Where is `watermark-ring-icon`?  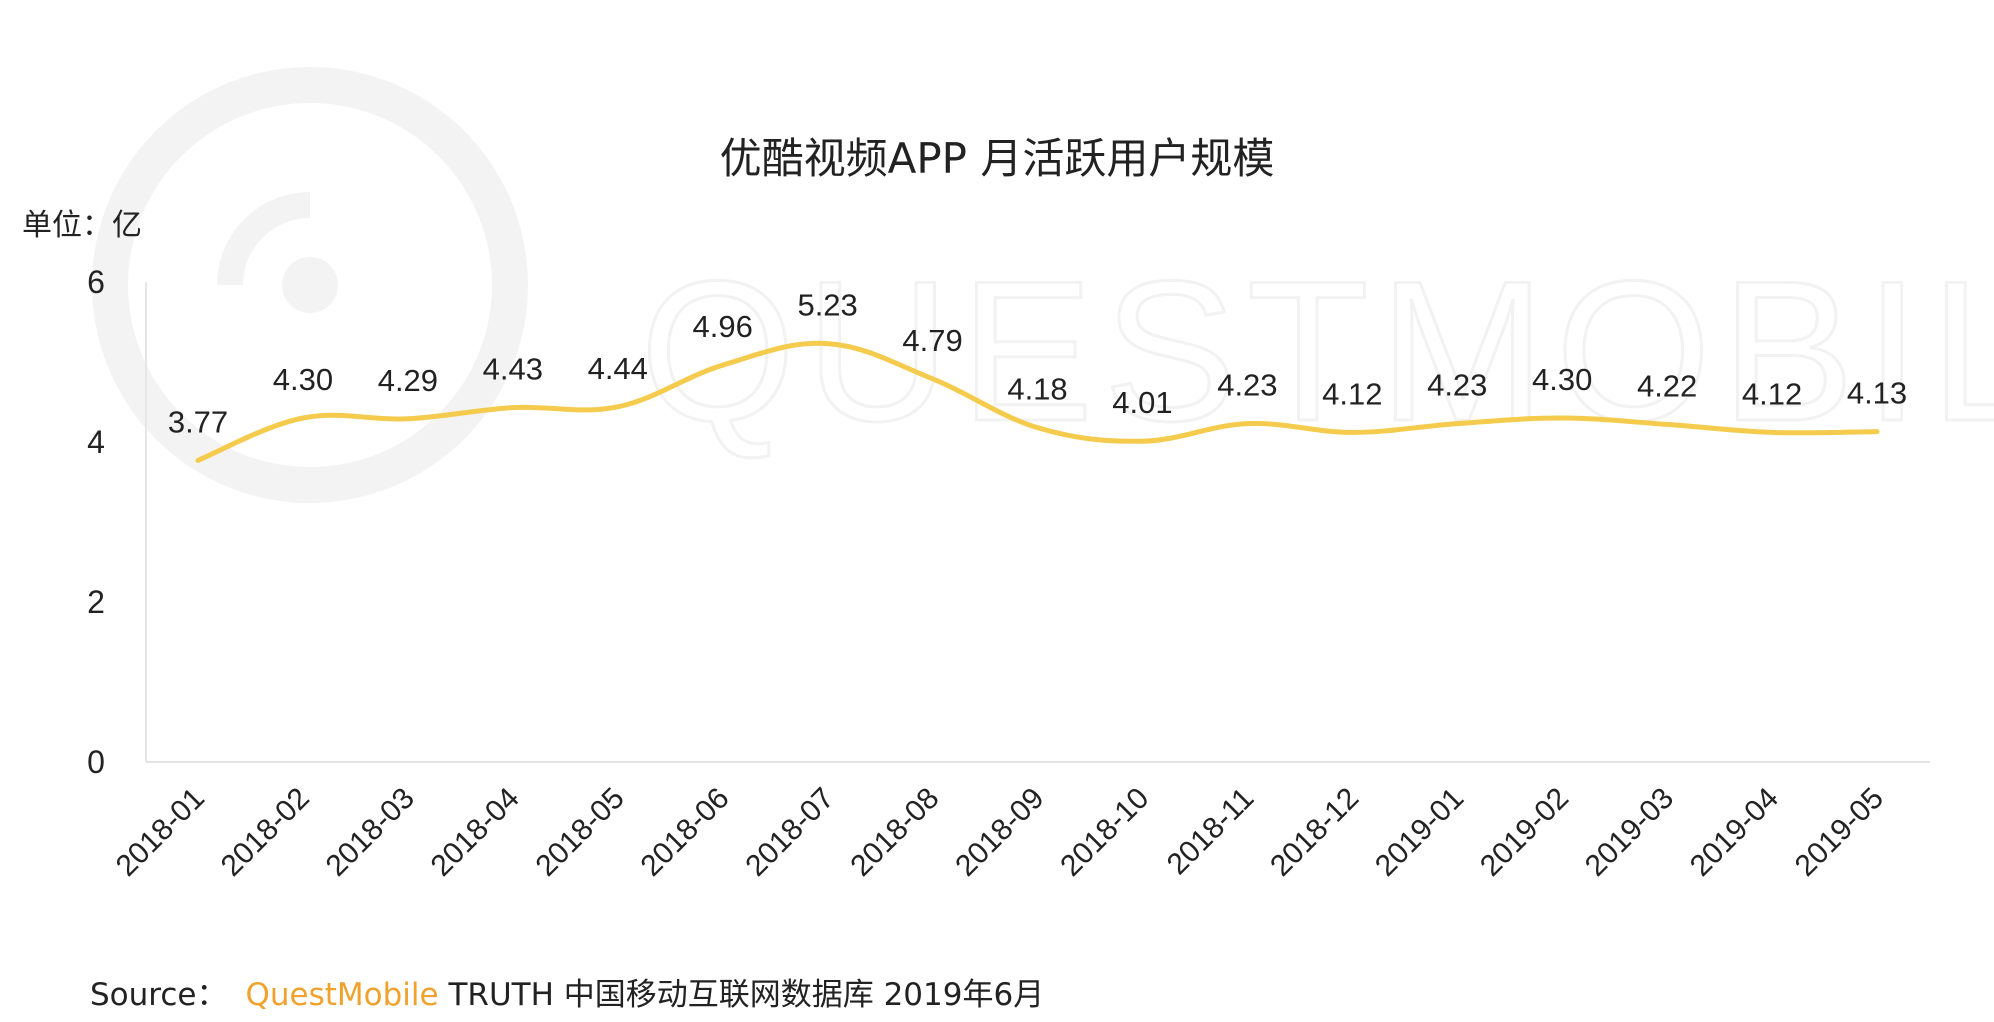
watermark-ring-icon is located at coordinates (310, 285).